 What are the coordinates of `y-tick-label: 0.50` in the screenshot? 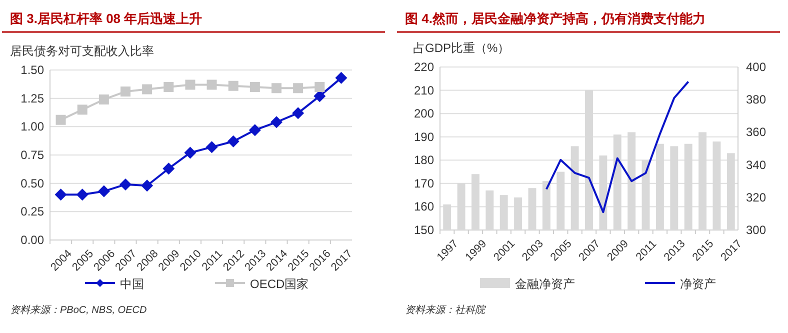 It's located at (32, 183).